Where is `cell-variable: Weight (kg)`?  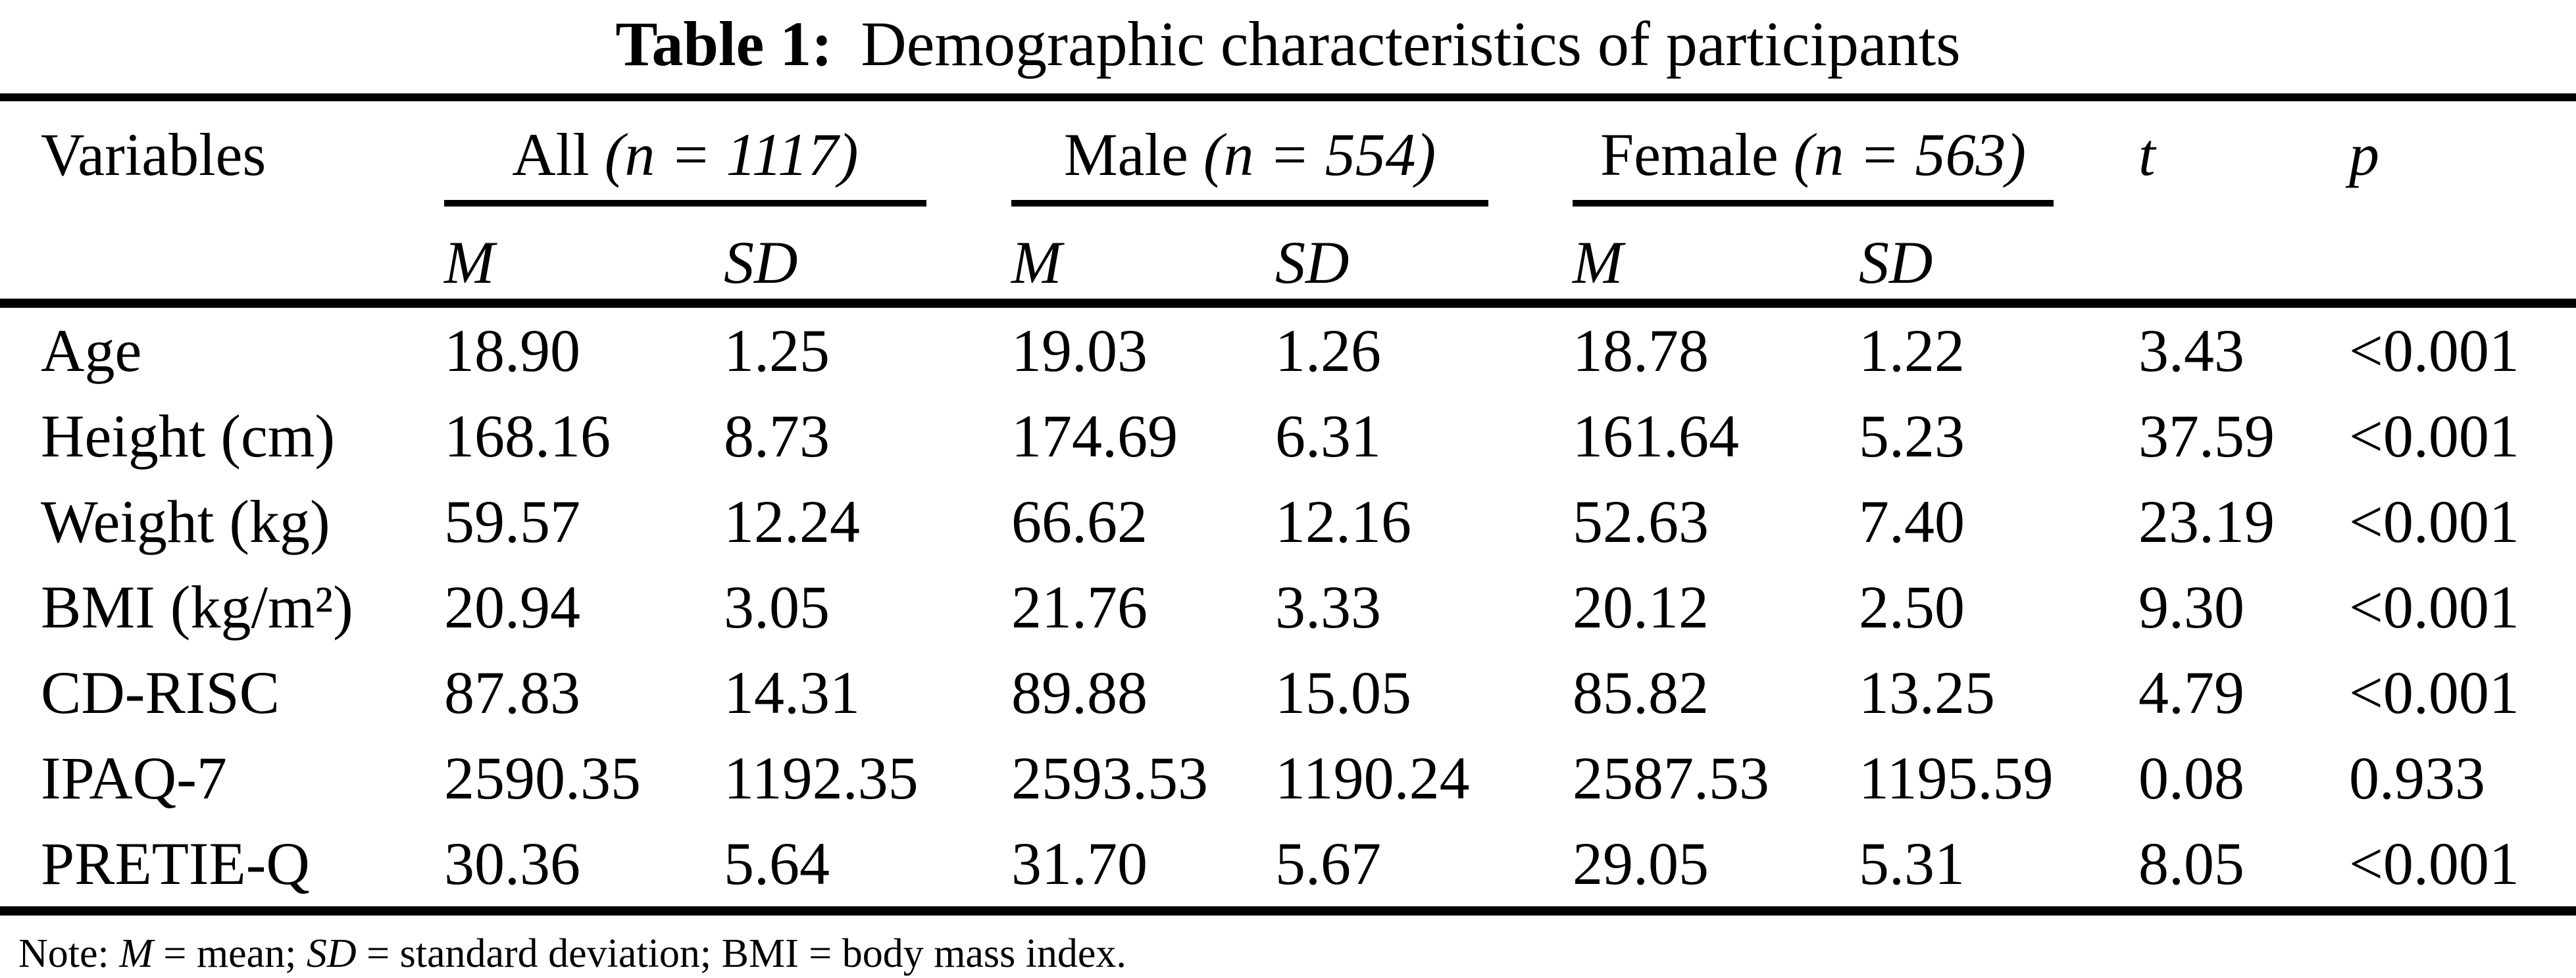 cell-variable: Weight (kg) is located at coordinates (185, 521).